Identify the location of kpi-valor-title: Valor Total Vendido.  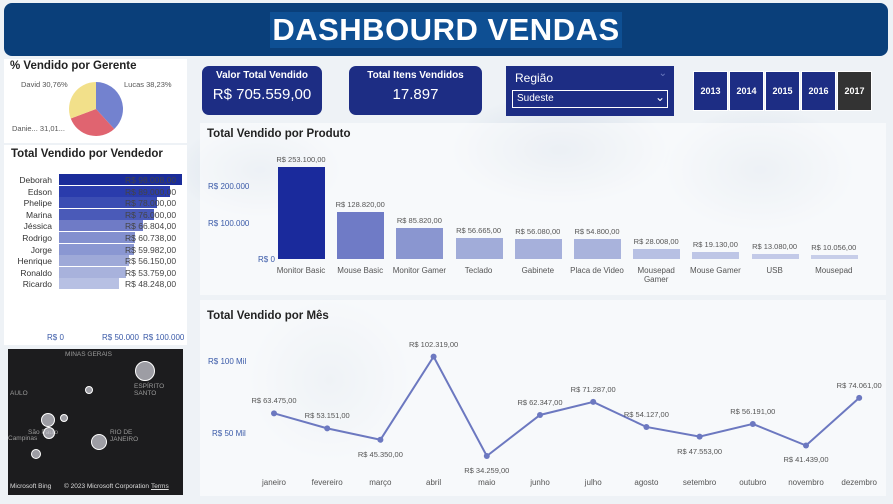
(262, 75).